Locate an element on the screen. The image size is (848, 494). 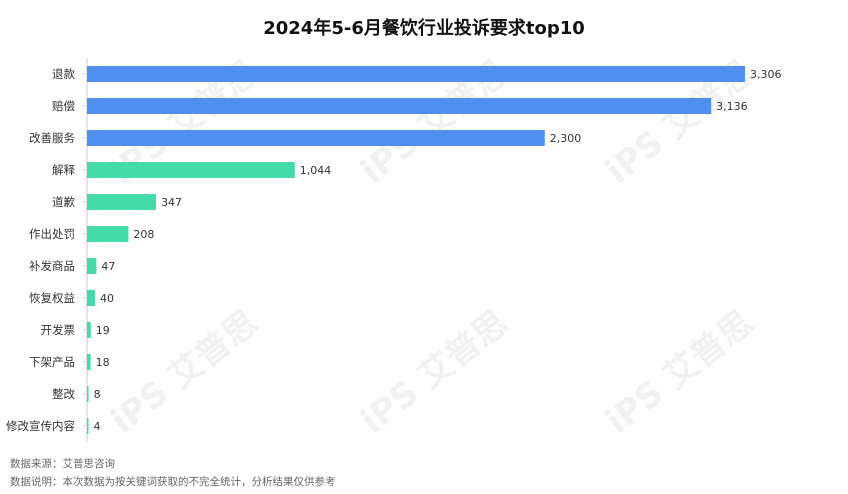
category-label: 补发商品 is located at coordinates (52, 266).